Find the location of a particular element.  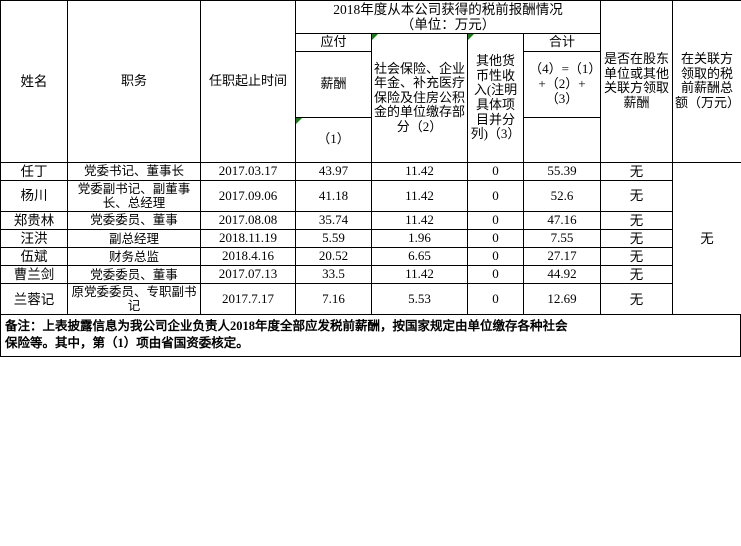

cell-term: 2018.11.19 is located at coordinates (248, 238).